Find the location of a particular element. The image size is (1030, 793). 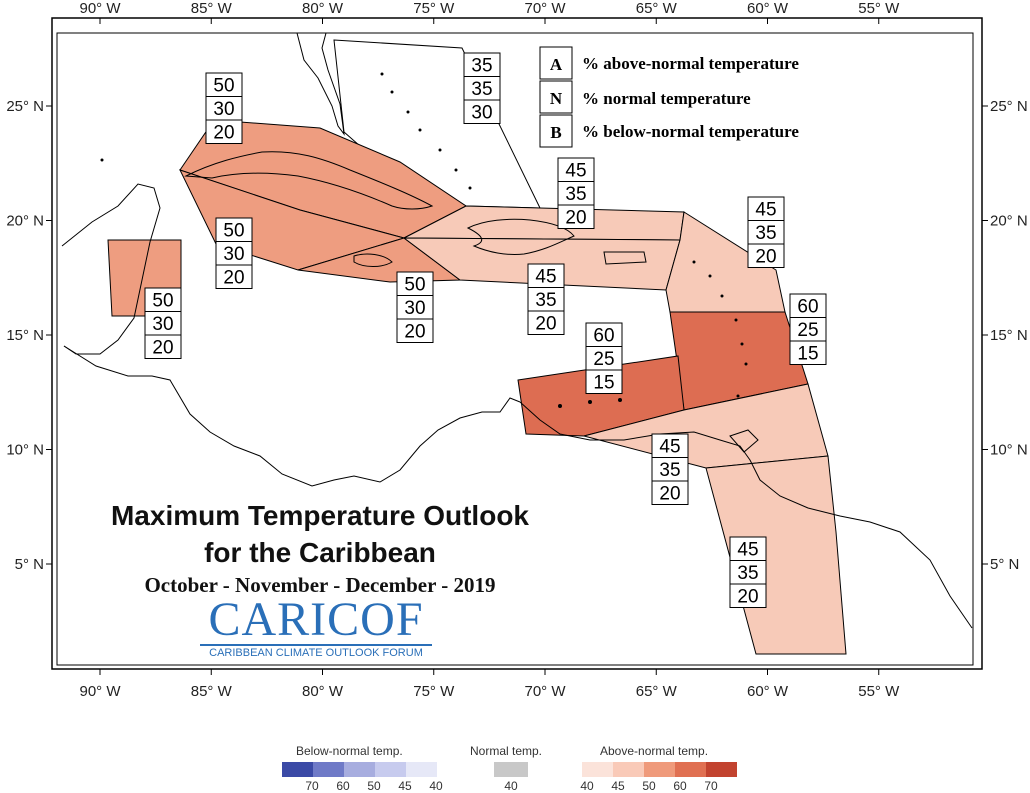

coast-yucatan is located at coordinates (111, 269).